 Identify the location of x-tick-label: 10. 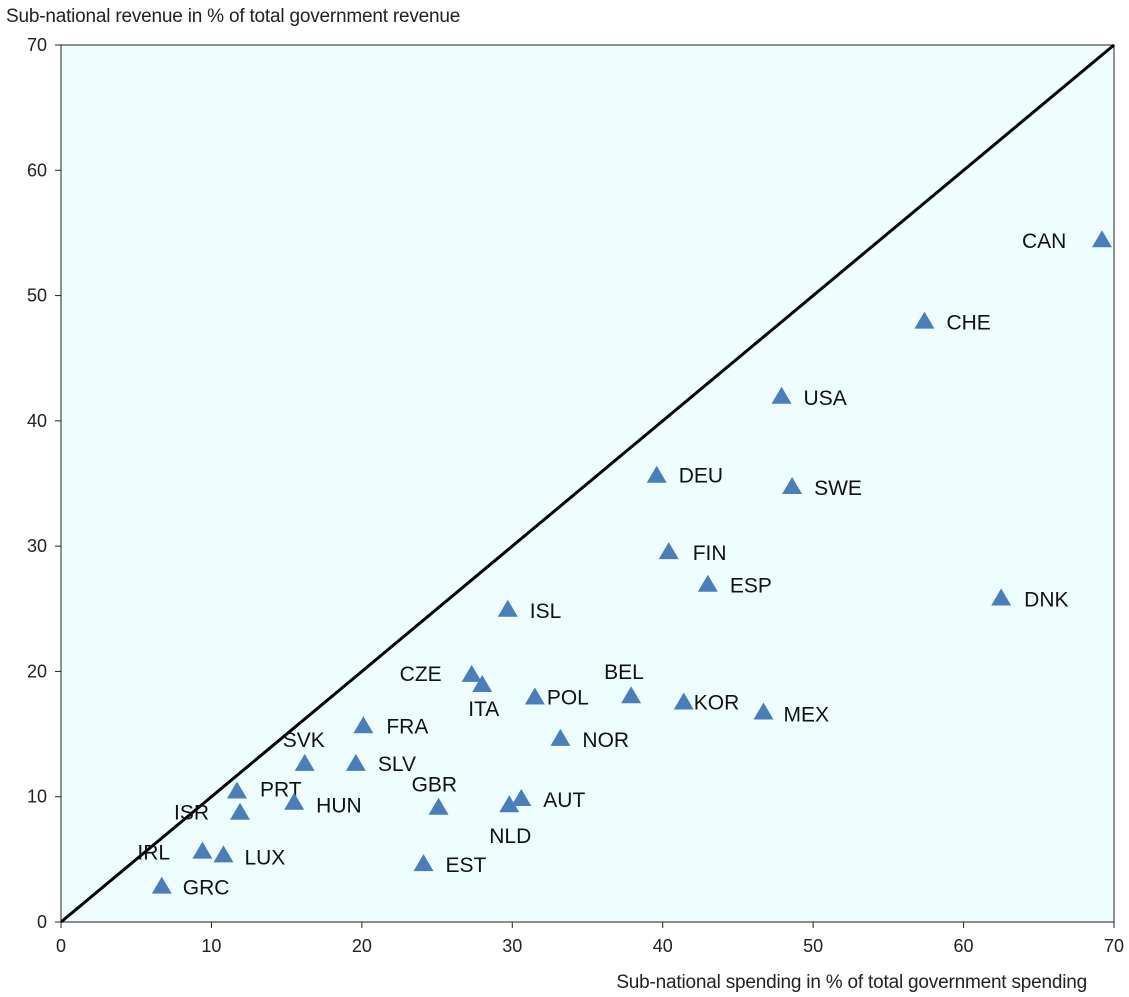
(211, 946).